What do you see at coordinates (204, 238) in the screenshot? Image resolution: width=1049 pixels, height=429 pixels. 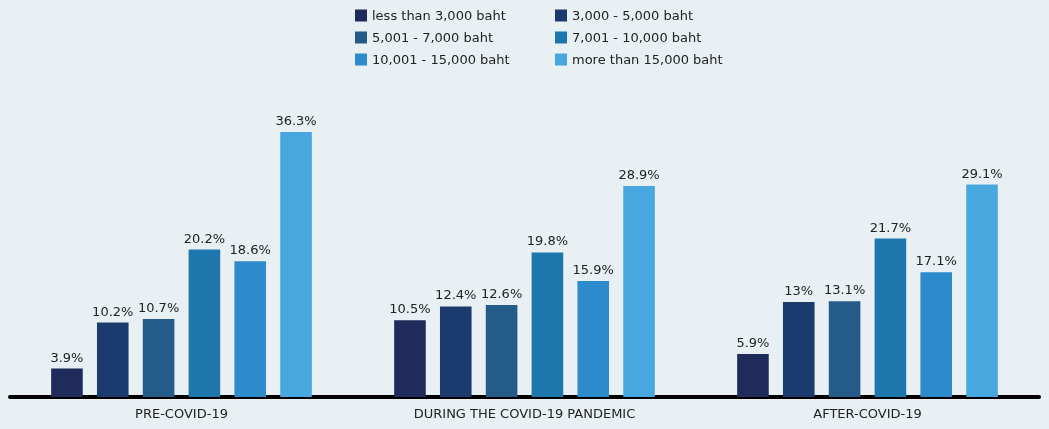 I see `data-label: 20.2%` at bounding box center [204, 238].